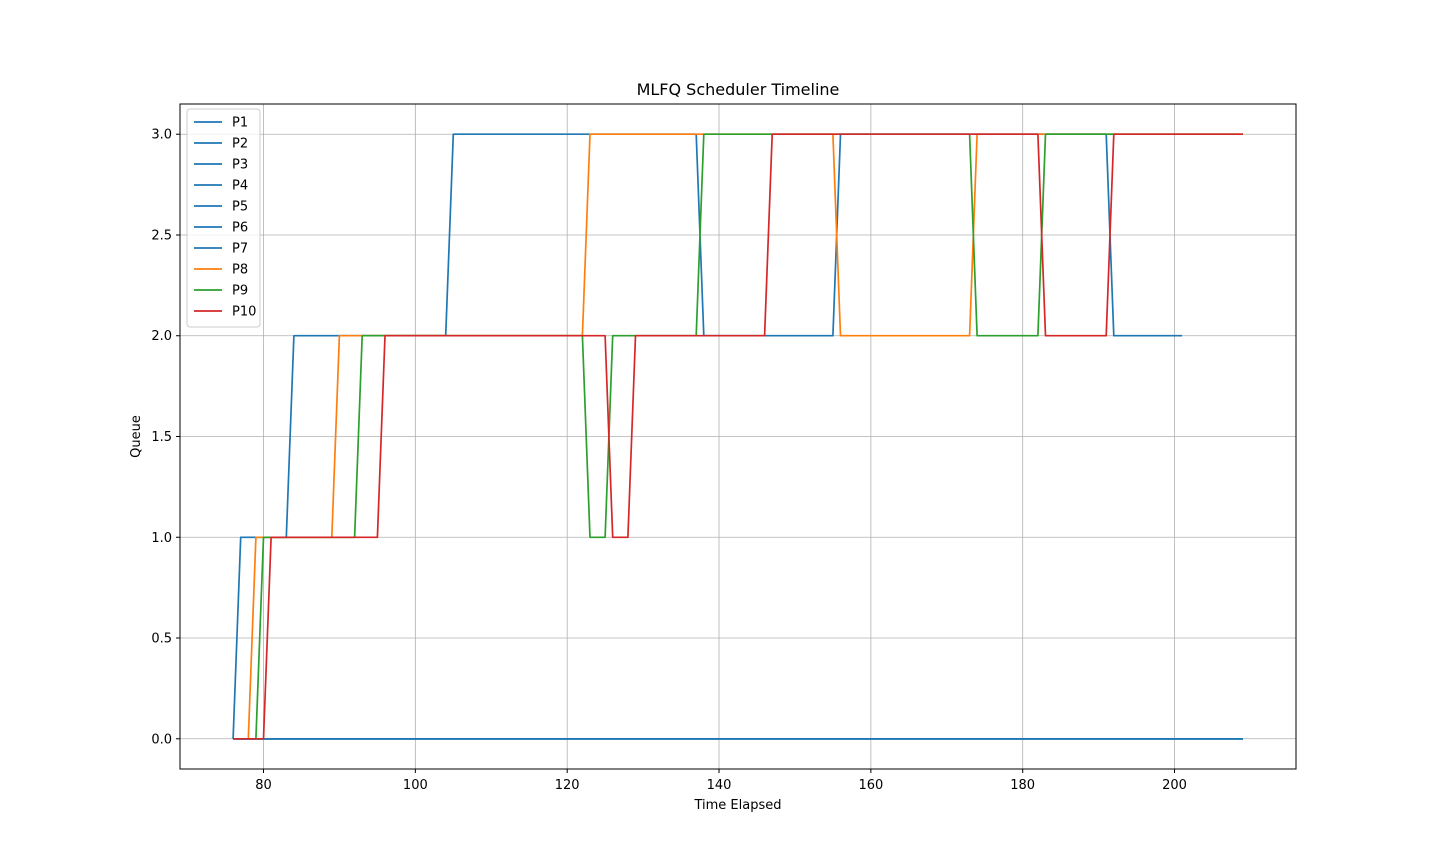 Image resolution: width=1440 pixels, height=864 pixels. Describe the element at coordinates (719, 785) in the screenshot. I see `x-tick-label: 140` at that location.